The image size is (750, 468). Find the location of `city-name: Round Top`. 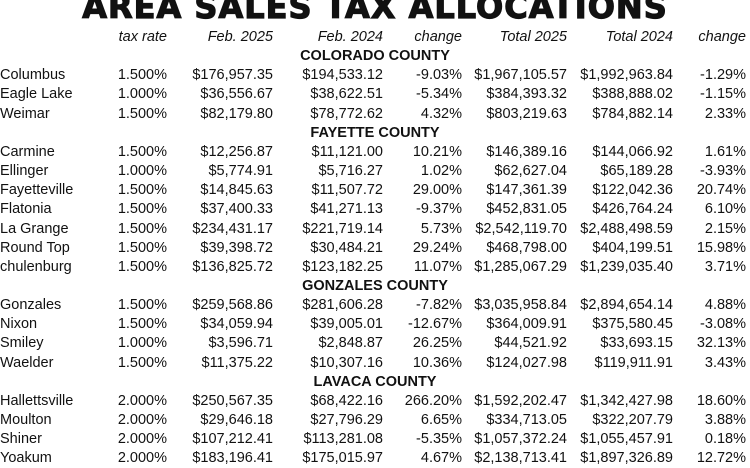

city-name: Round Top is located at coordinates (35, 247).